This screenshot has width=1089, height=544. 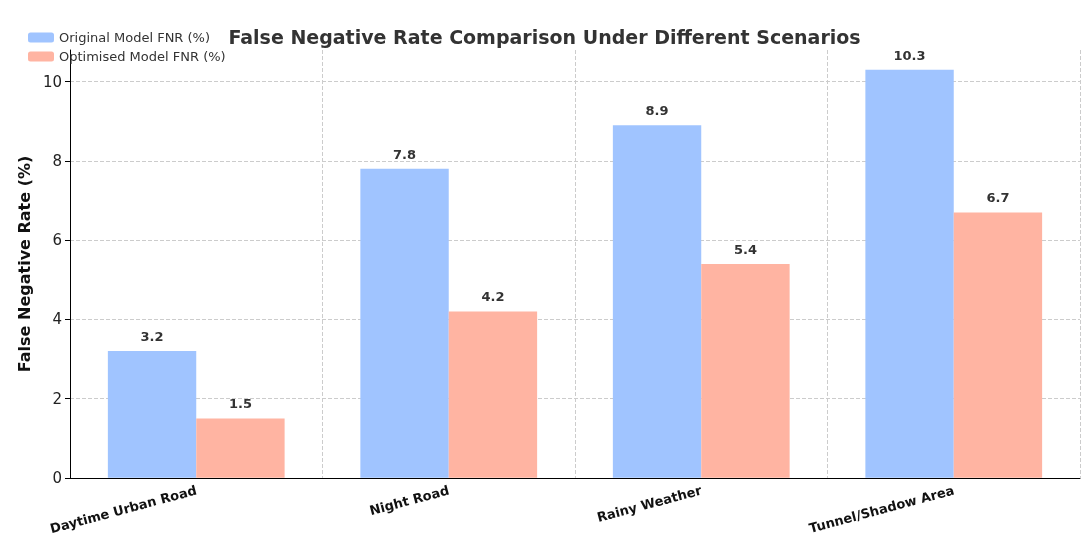 What do you see at coordinates (409, 500) in the screenshot?
I see `x-tick-label: Night Road` at bounding box center [409, 500].